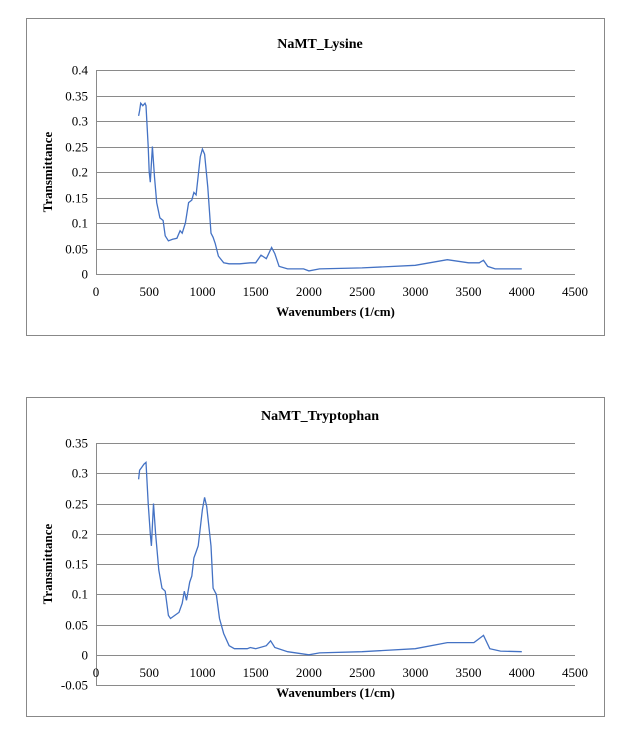 The height and width of the screenshot is (735, 636). What do you see at coordinates (329, 186) in the screenshot?
I see `series-line` at bounding box center [329, 186].